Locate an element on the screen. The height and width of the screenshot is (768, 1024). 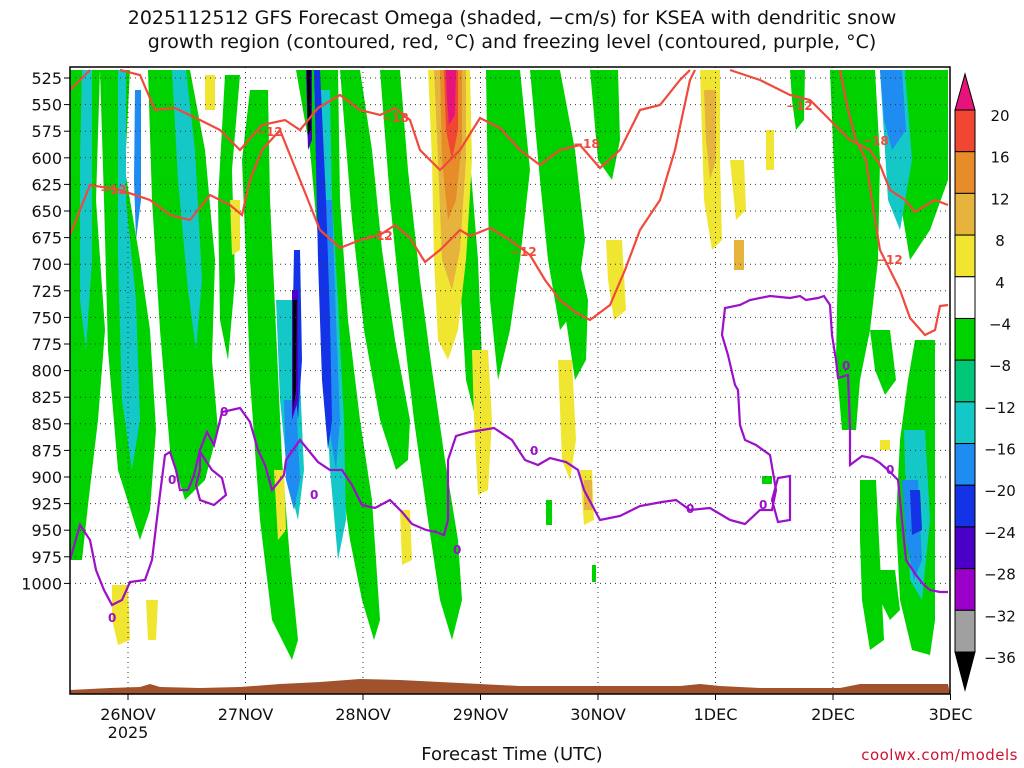
y-tick-label: 600 is located at coordinates (46, 158).